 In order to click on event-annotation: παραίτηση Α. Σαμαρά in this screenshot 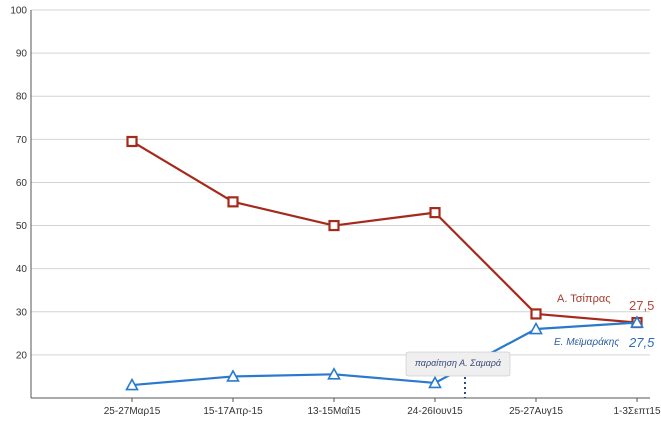, I will do `click(458, 364)`.